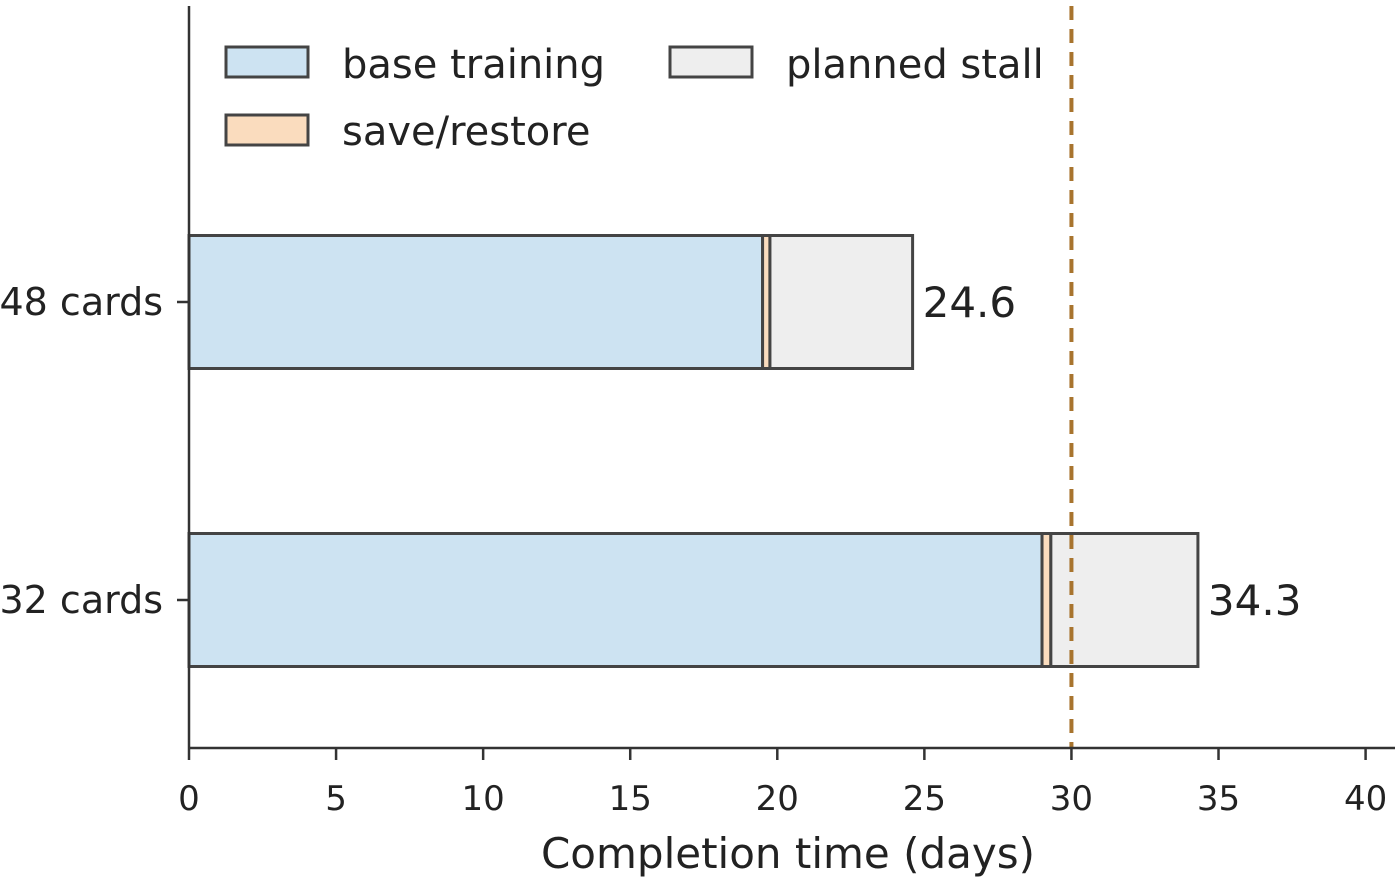 The width and height of the screenshot is (1400, 887). What do you see at coordinates (1365, 799) in the screenshot?
I see `x-tick-label-8: 40` at bounding box center [1365, 799].